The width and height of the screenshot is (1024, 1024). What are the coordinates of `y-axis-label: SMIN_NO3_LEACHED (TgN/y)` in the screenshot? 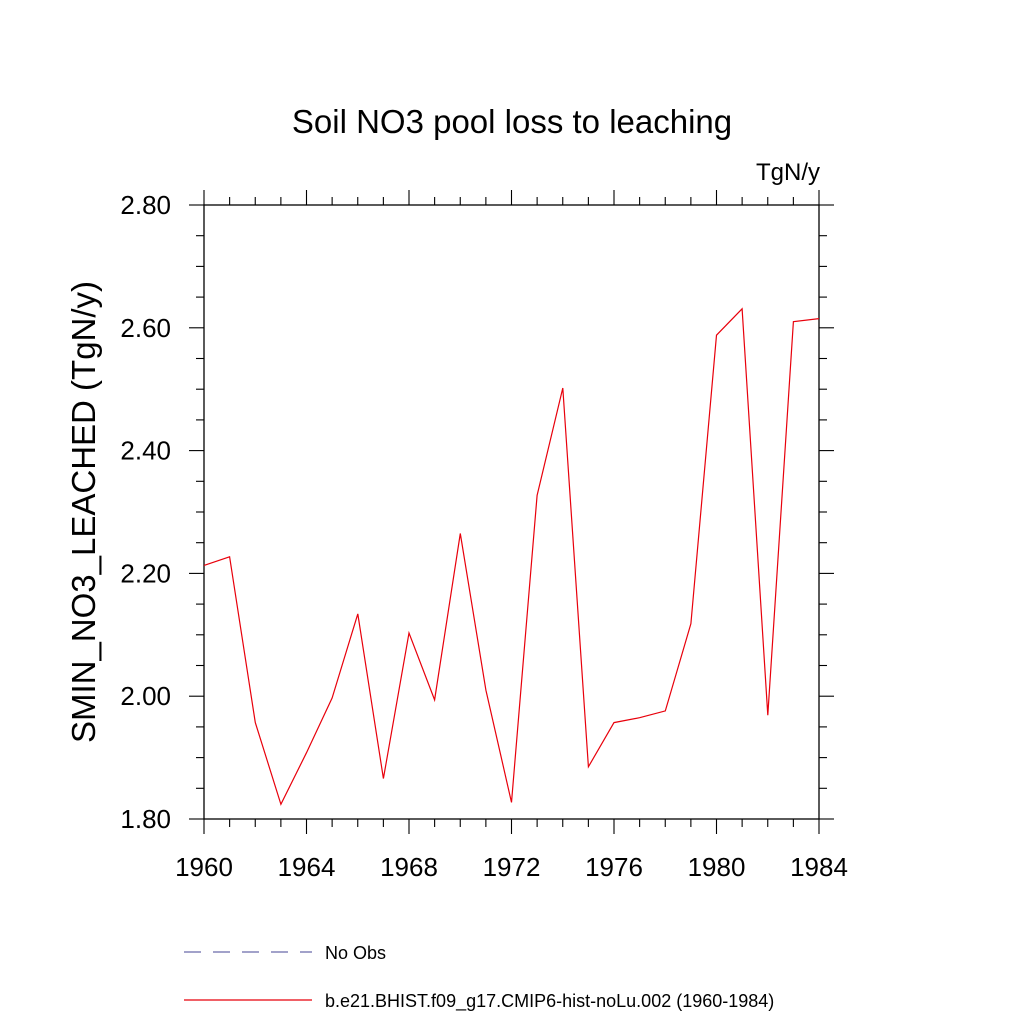 It's located at (83, 512).